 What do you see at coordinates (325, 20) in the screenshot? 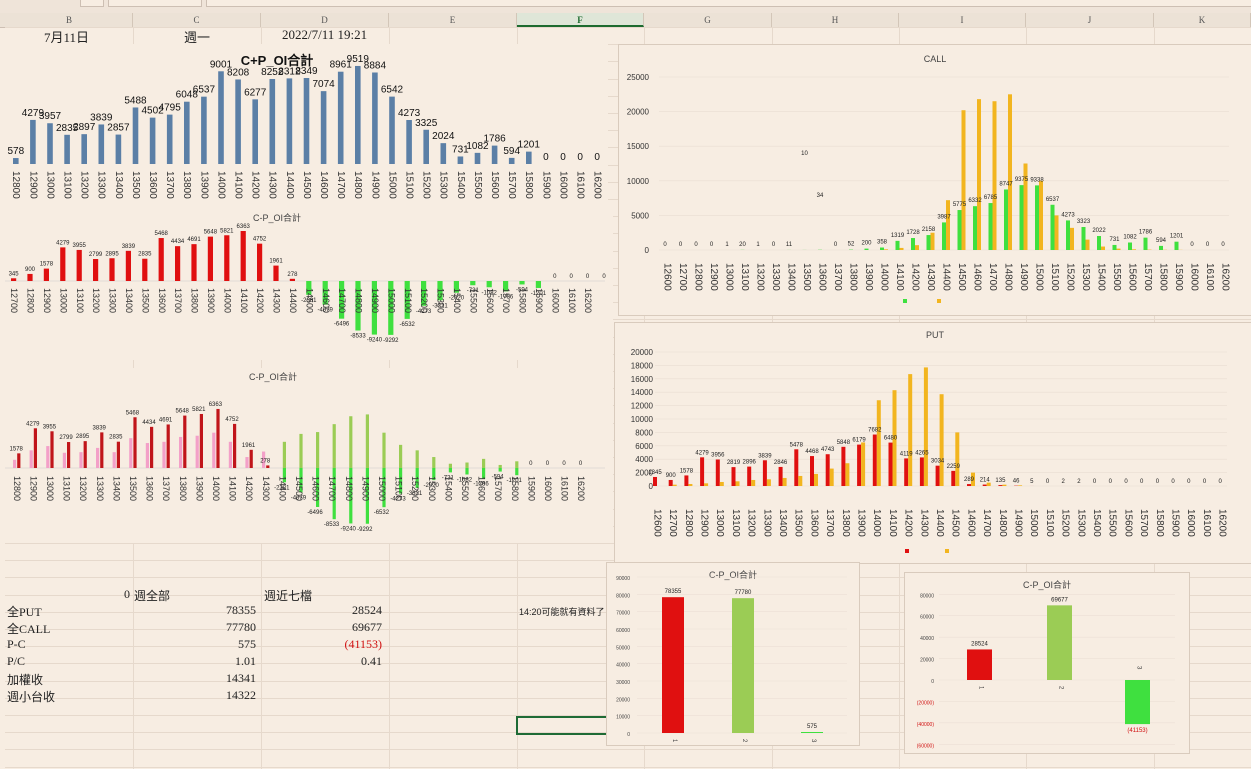
I see `column-header-d: D` at bounding box center [325, 20].